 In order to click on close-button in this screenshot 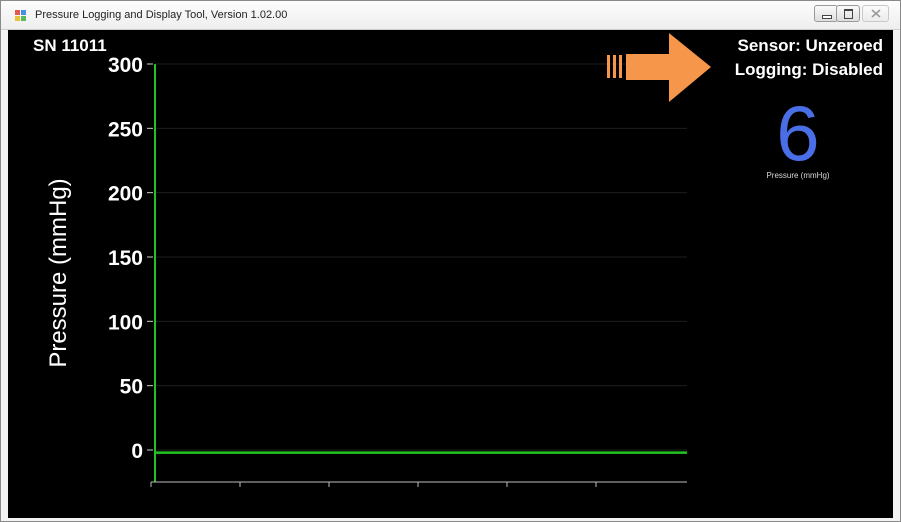, I will do `click(875, 13)`.